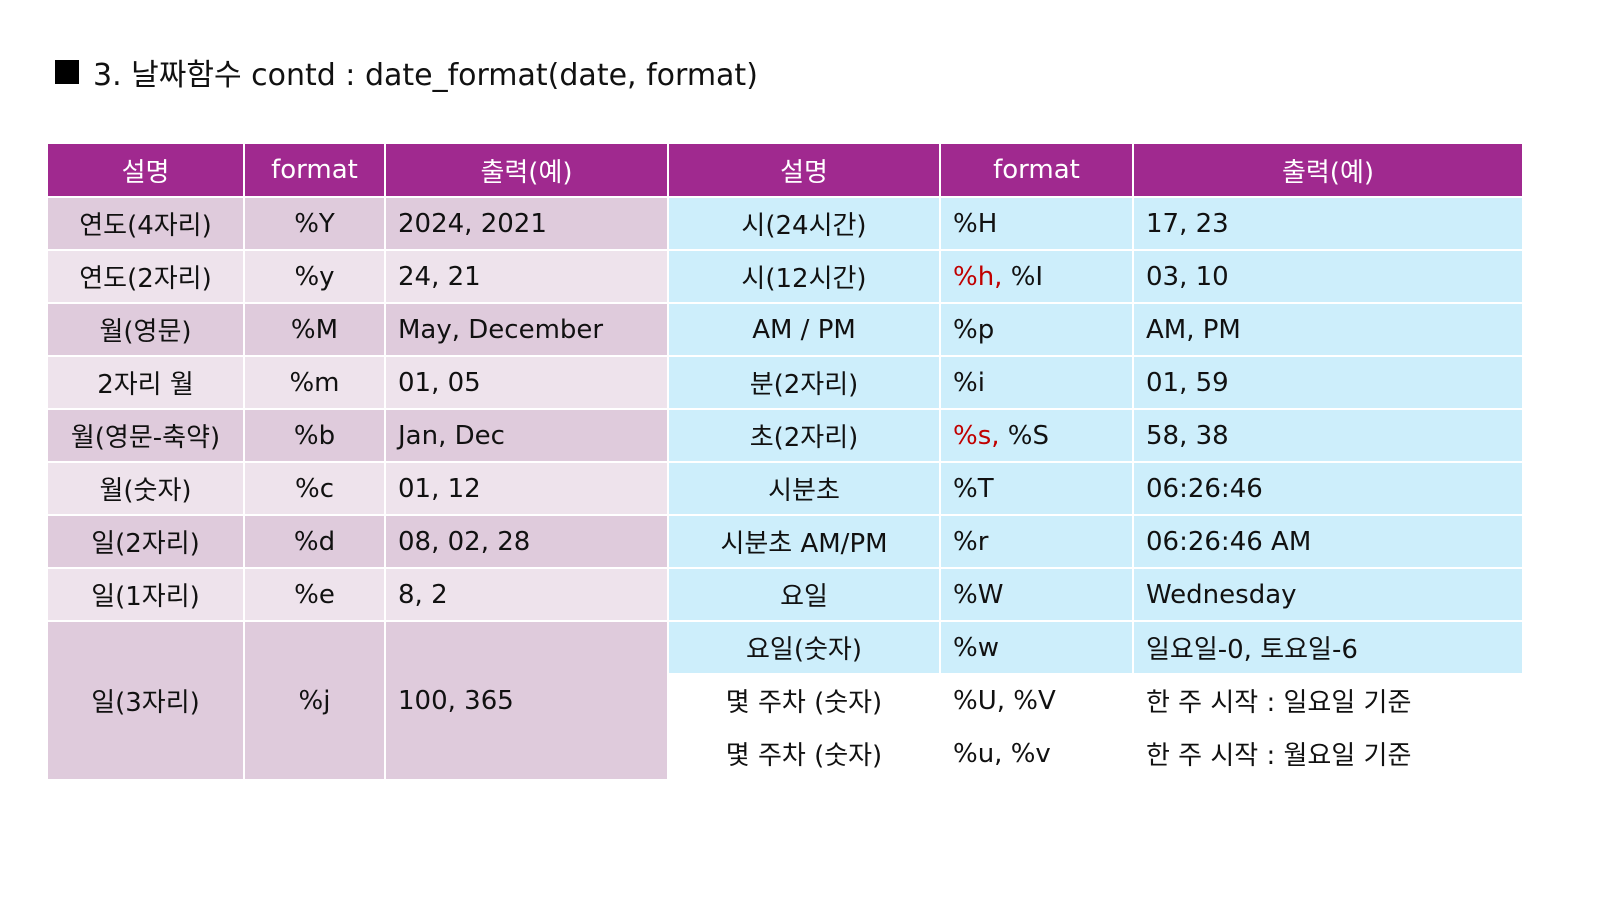 The image size is (1600, 900). Describe the element at coordinates (804, 488) in the screenshot. I see `right-desc-cell: 시분초` at that location.